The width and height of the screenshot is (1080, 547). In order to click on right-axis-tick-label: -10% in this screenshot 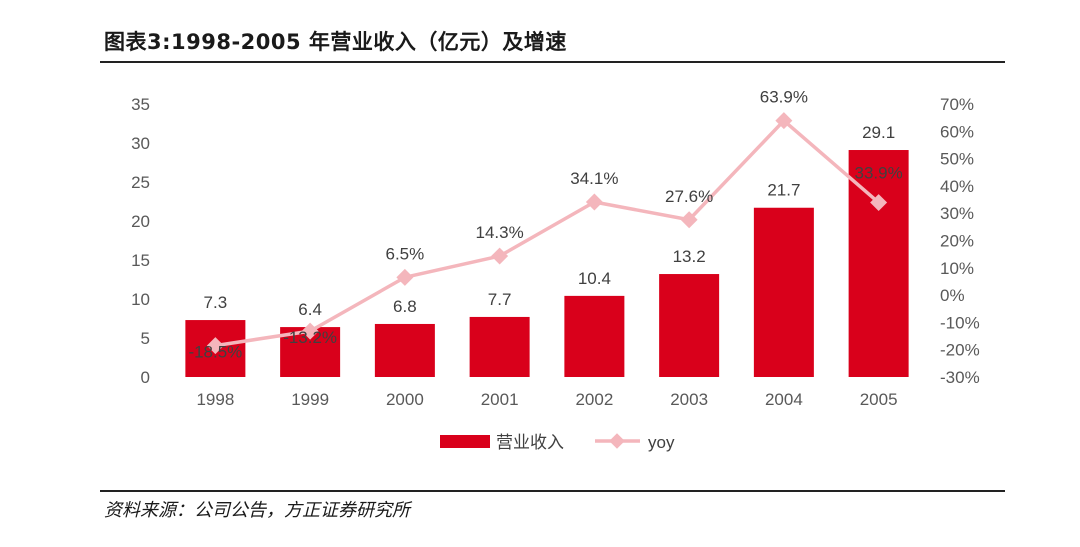, I will do `click(960, 322)`.